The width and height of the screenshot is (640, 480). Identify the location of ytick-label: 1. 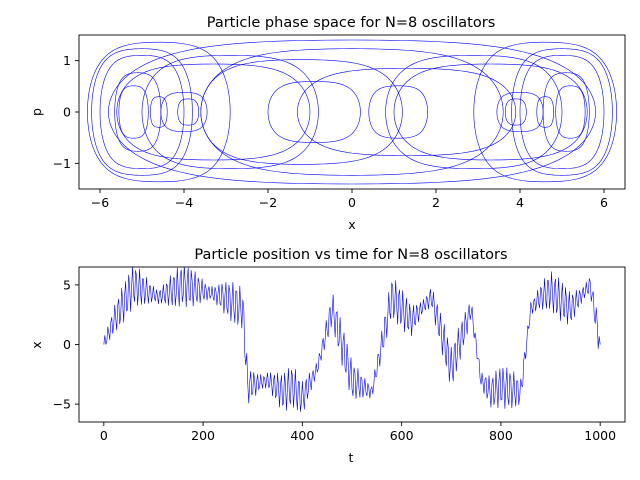
(67, 60).